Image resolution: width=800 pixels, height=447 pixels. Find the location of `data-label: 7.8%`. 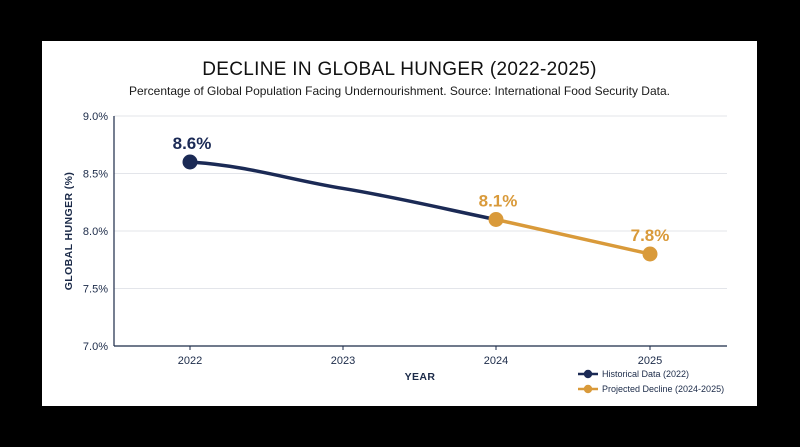

data-label: 7.8% is located at coordinates (650, 235).